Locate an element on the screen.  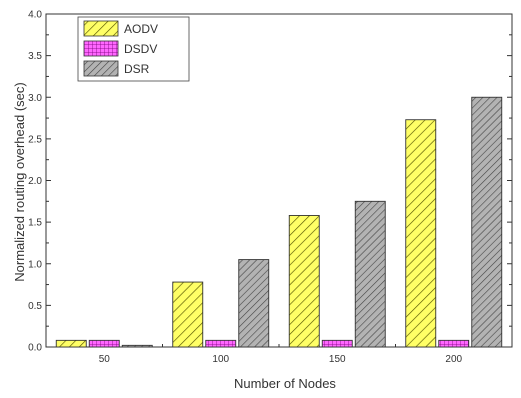
legend: AODV DSDV DSR is located at coordinates (133, 49).